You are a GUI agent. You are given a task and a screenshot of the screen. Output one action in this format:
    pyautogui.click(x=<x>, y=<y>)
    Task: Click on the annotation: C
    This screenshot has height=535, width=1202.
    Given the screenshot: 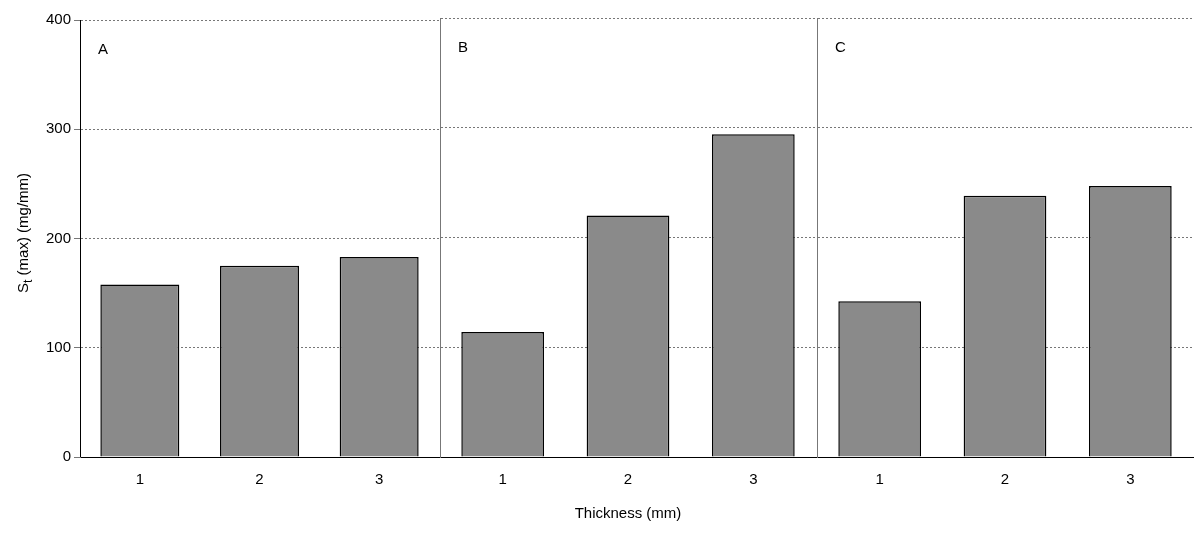 What is the action you would take?
    pyautogui.click(x=840, y=46)
    